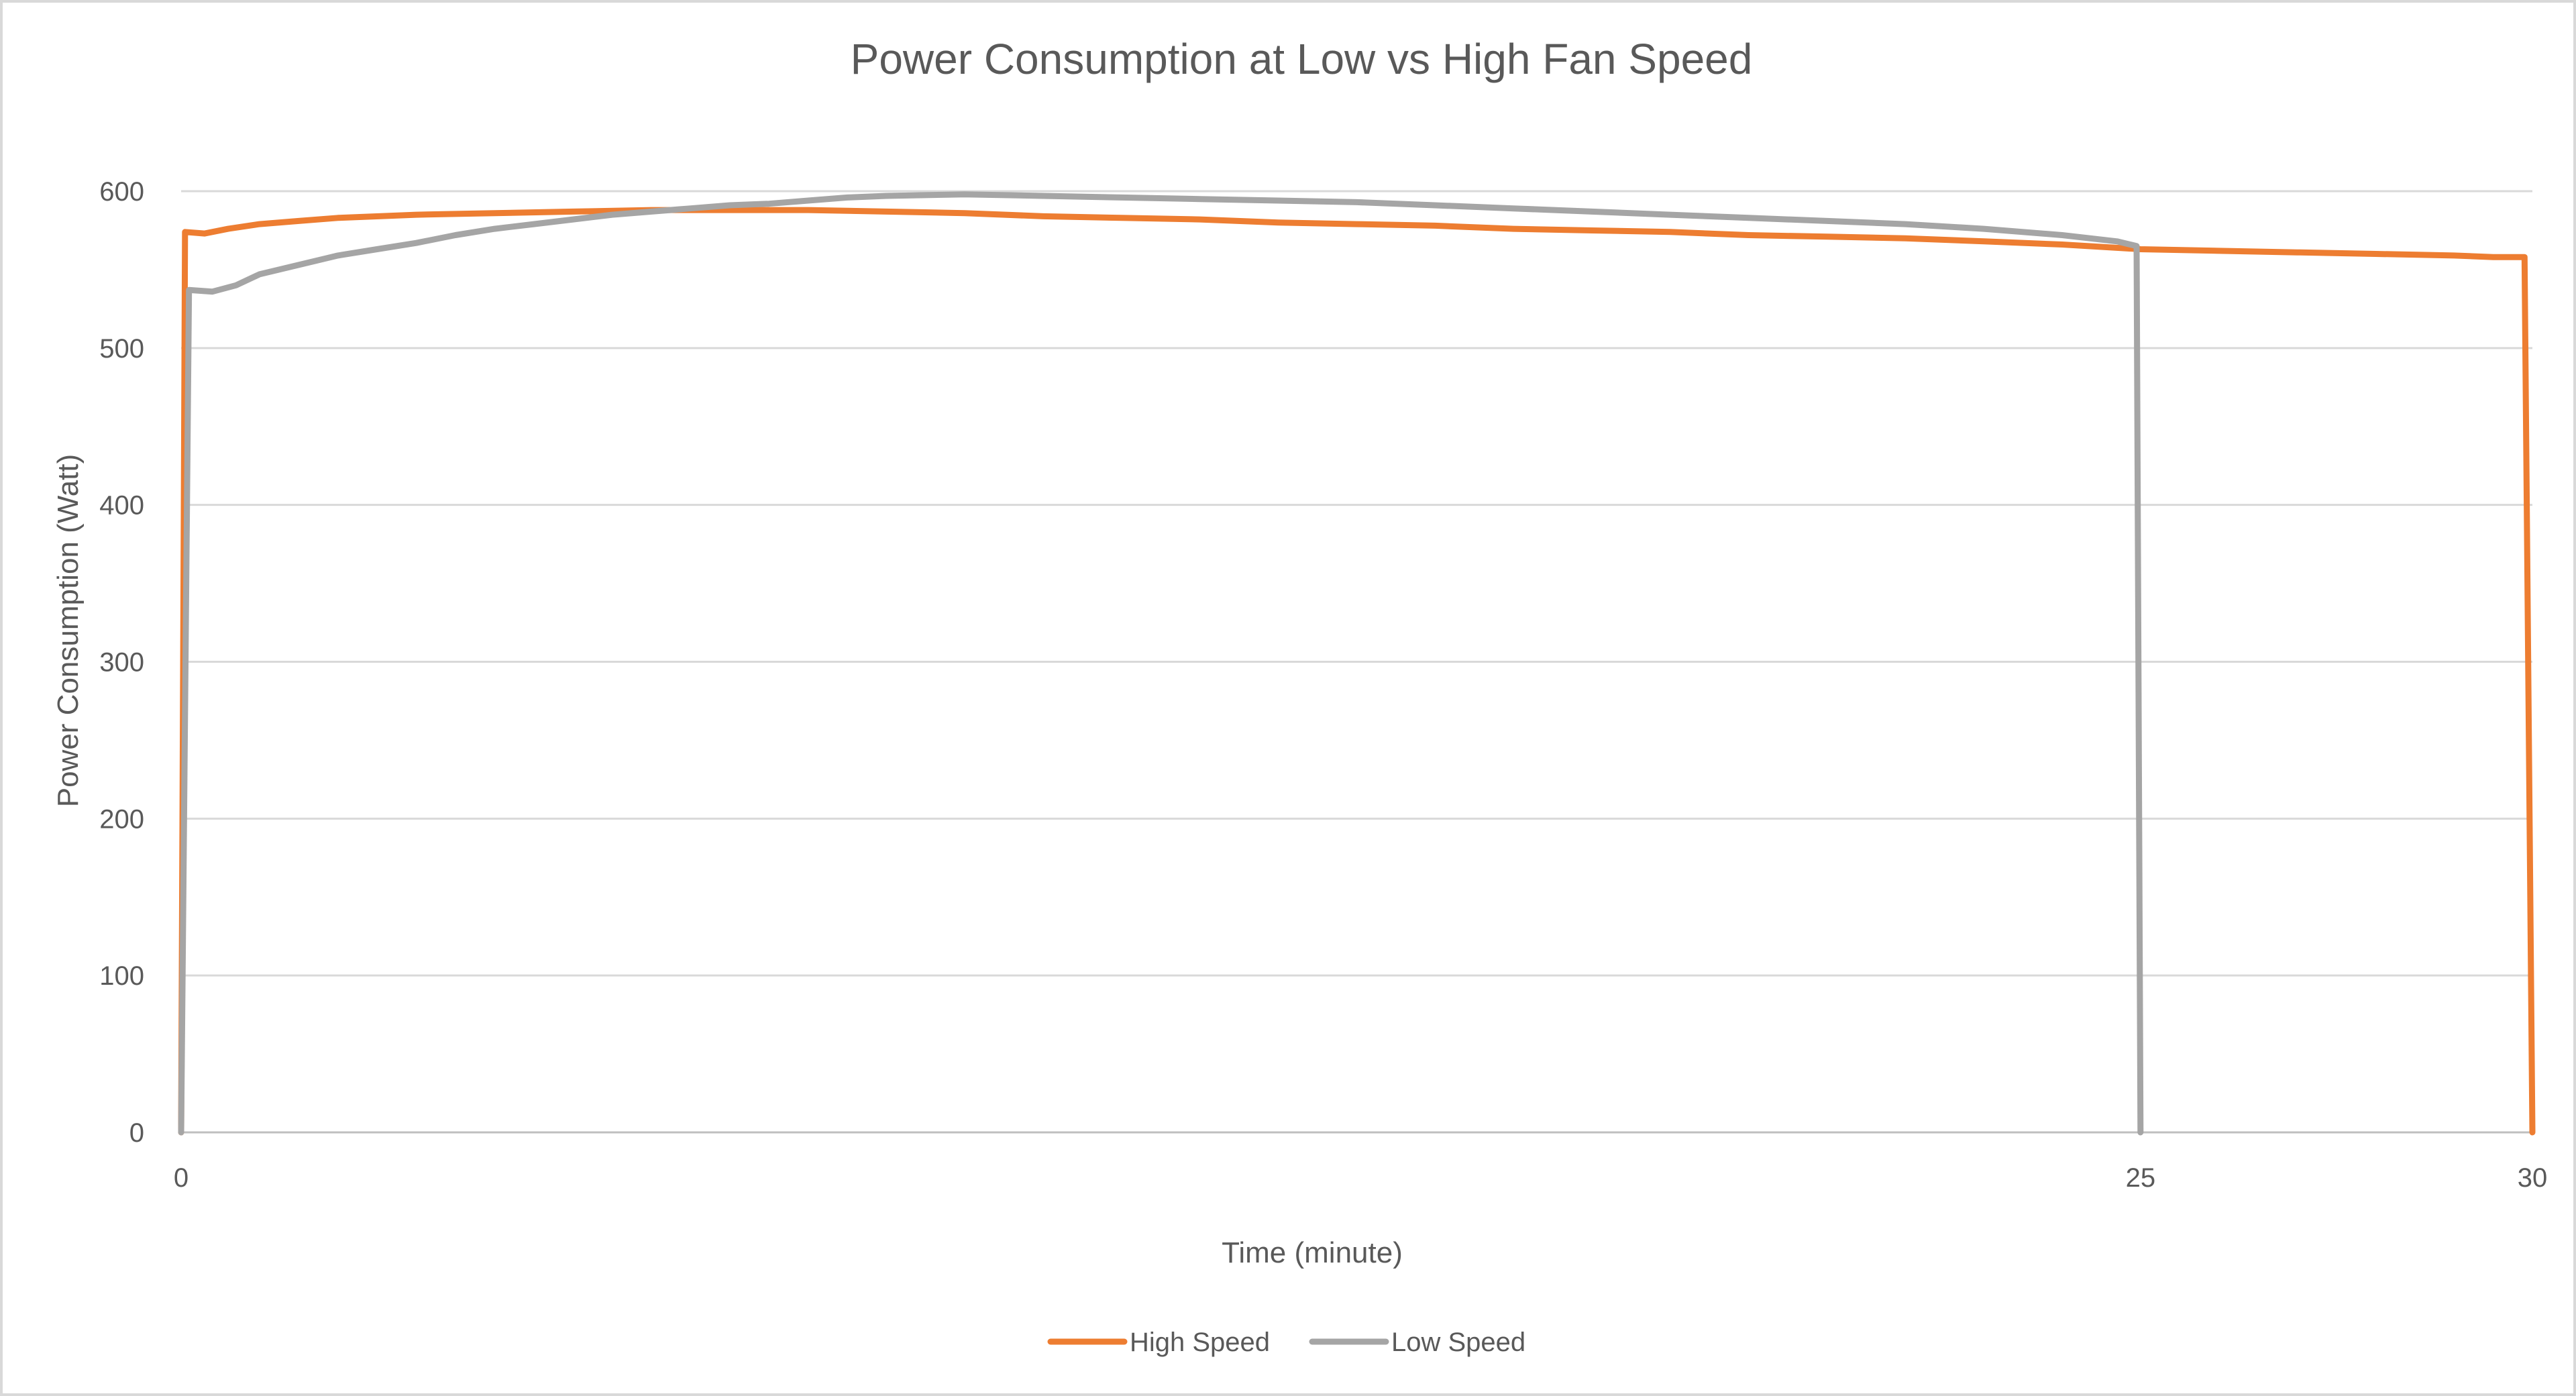  Describe the element at coordinates (136, 1133) in the screenshot. I see `y-tick-label: 0` at that location.